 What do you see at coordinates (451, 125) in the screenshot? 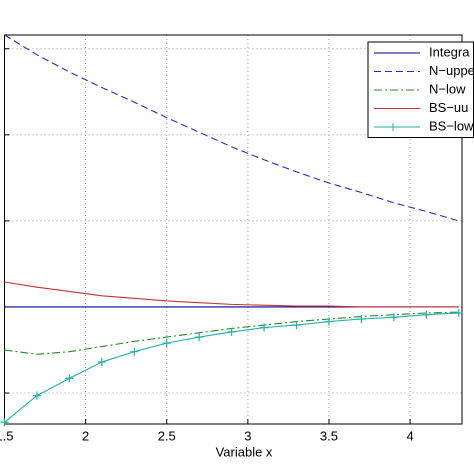
I see `legend-label: BS−low` at bounding box center [451, 125].